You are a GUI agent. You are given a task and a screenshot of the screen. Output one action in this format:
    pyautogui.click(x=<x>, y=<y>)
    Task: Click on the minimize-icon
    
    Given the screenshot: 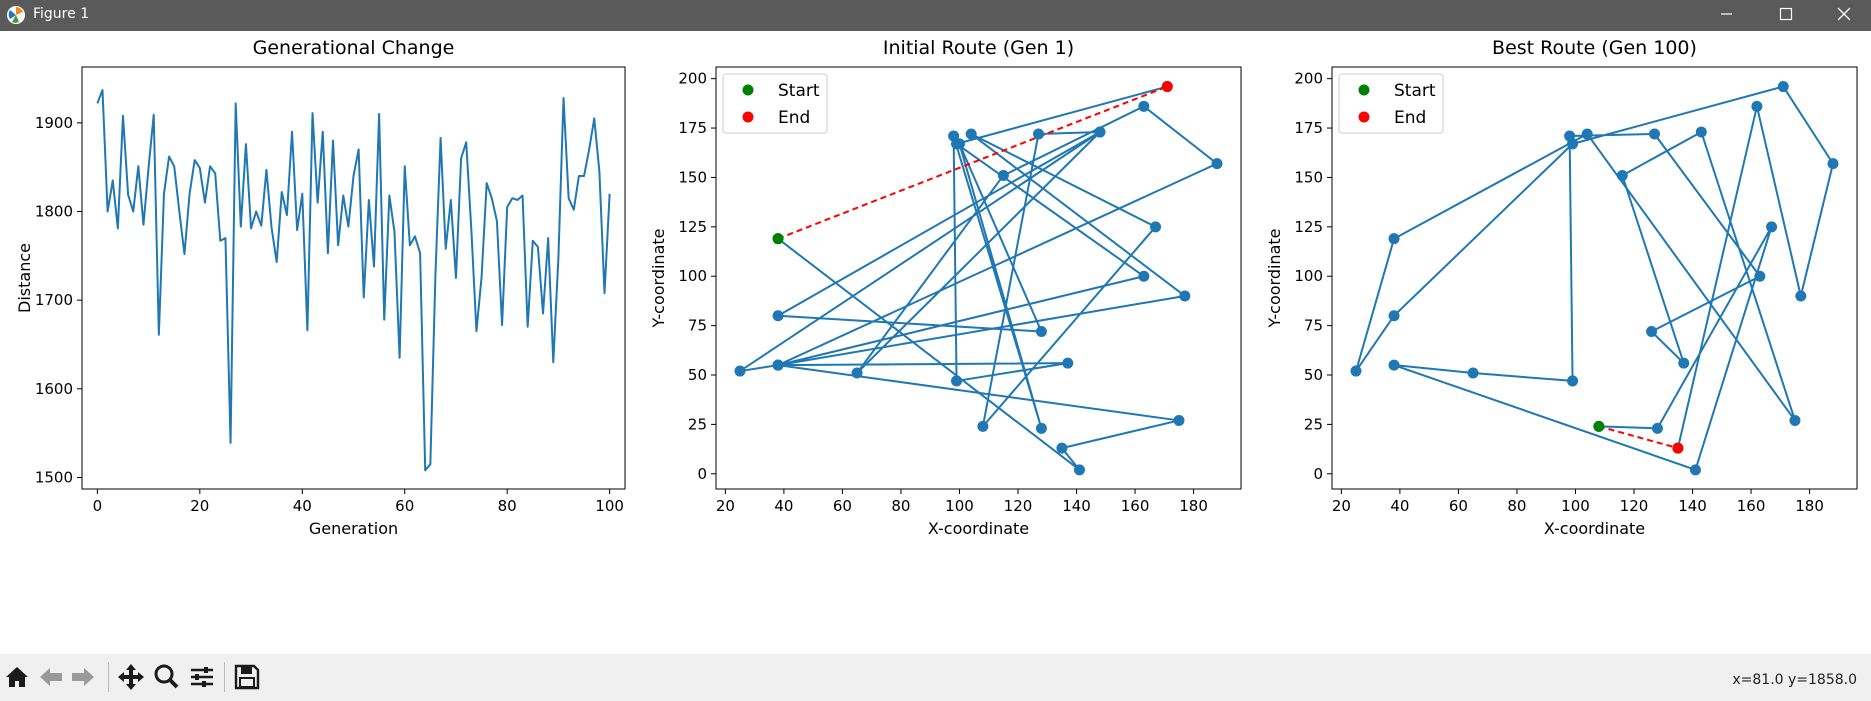 What is the action you would take?
    pyautogui.click(x=1726, y=14)
    